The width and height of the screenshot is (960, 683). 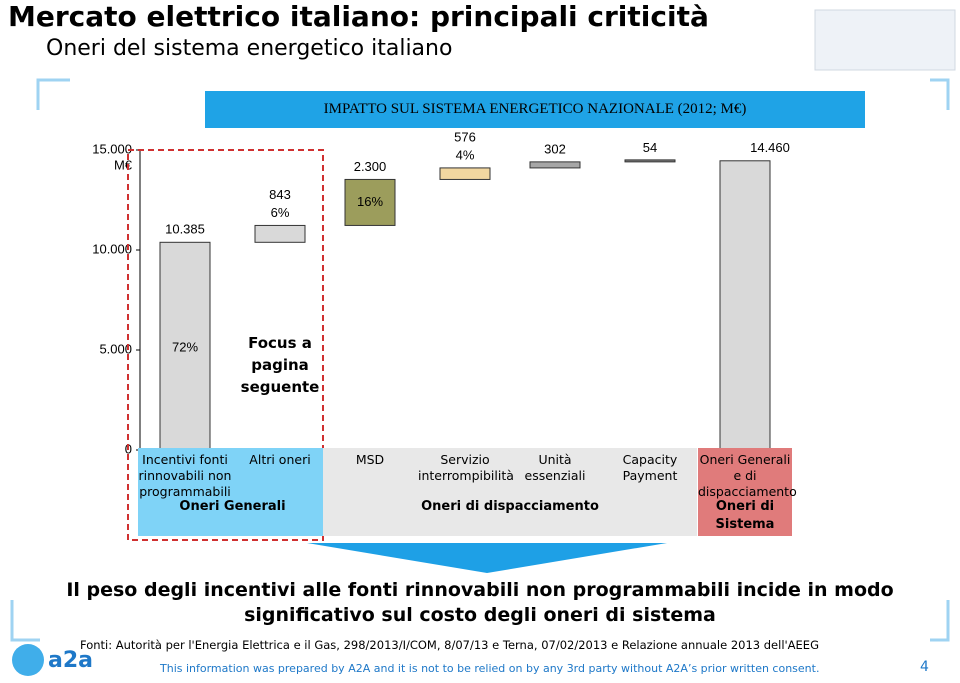 I want to click on share-label: 4%, so click(x=465, y=154).